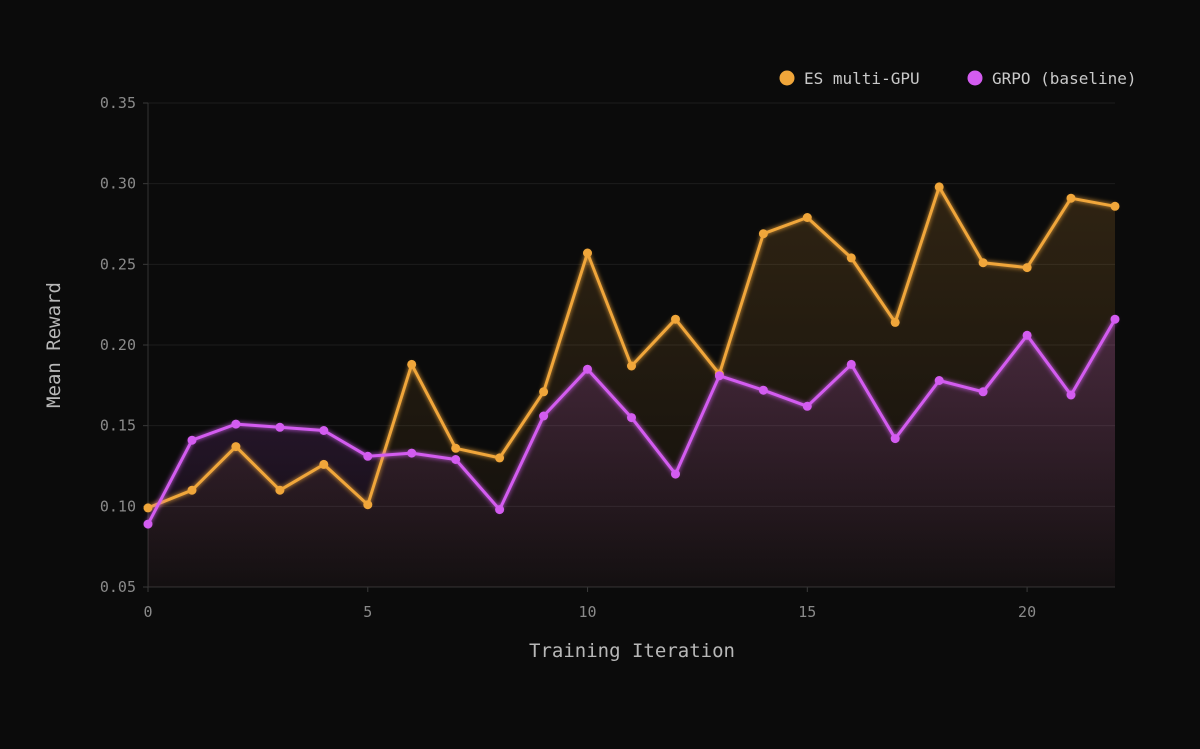 The width and height of the screenshot is (1200, 749). Describe the element at coordinates (862, 78) in the screenshot. I see `legend-label: ES multi-GPU` at that location.